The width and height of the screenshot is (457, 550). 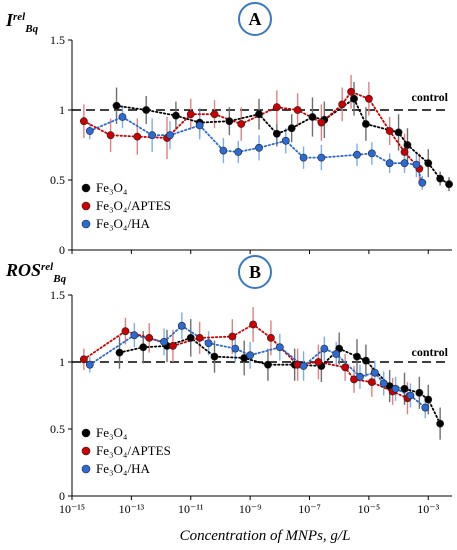 What do you see at coordinates (428, 509) in the screenshot?
I see `x-tick-label: 10⁻³` at bounding box center [428, 509].